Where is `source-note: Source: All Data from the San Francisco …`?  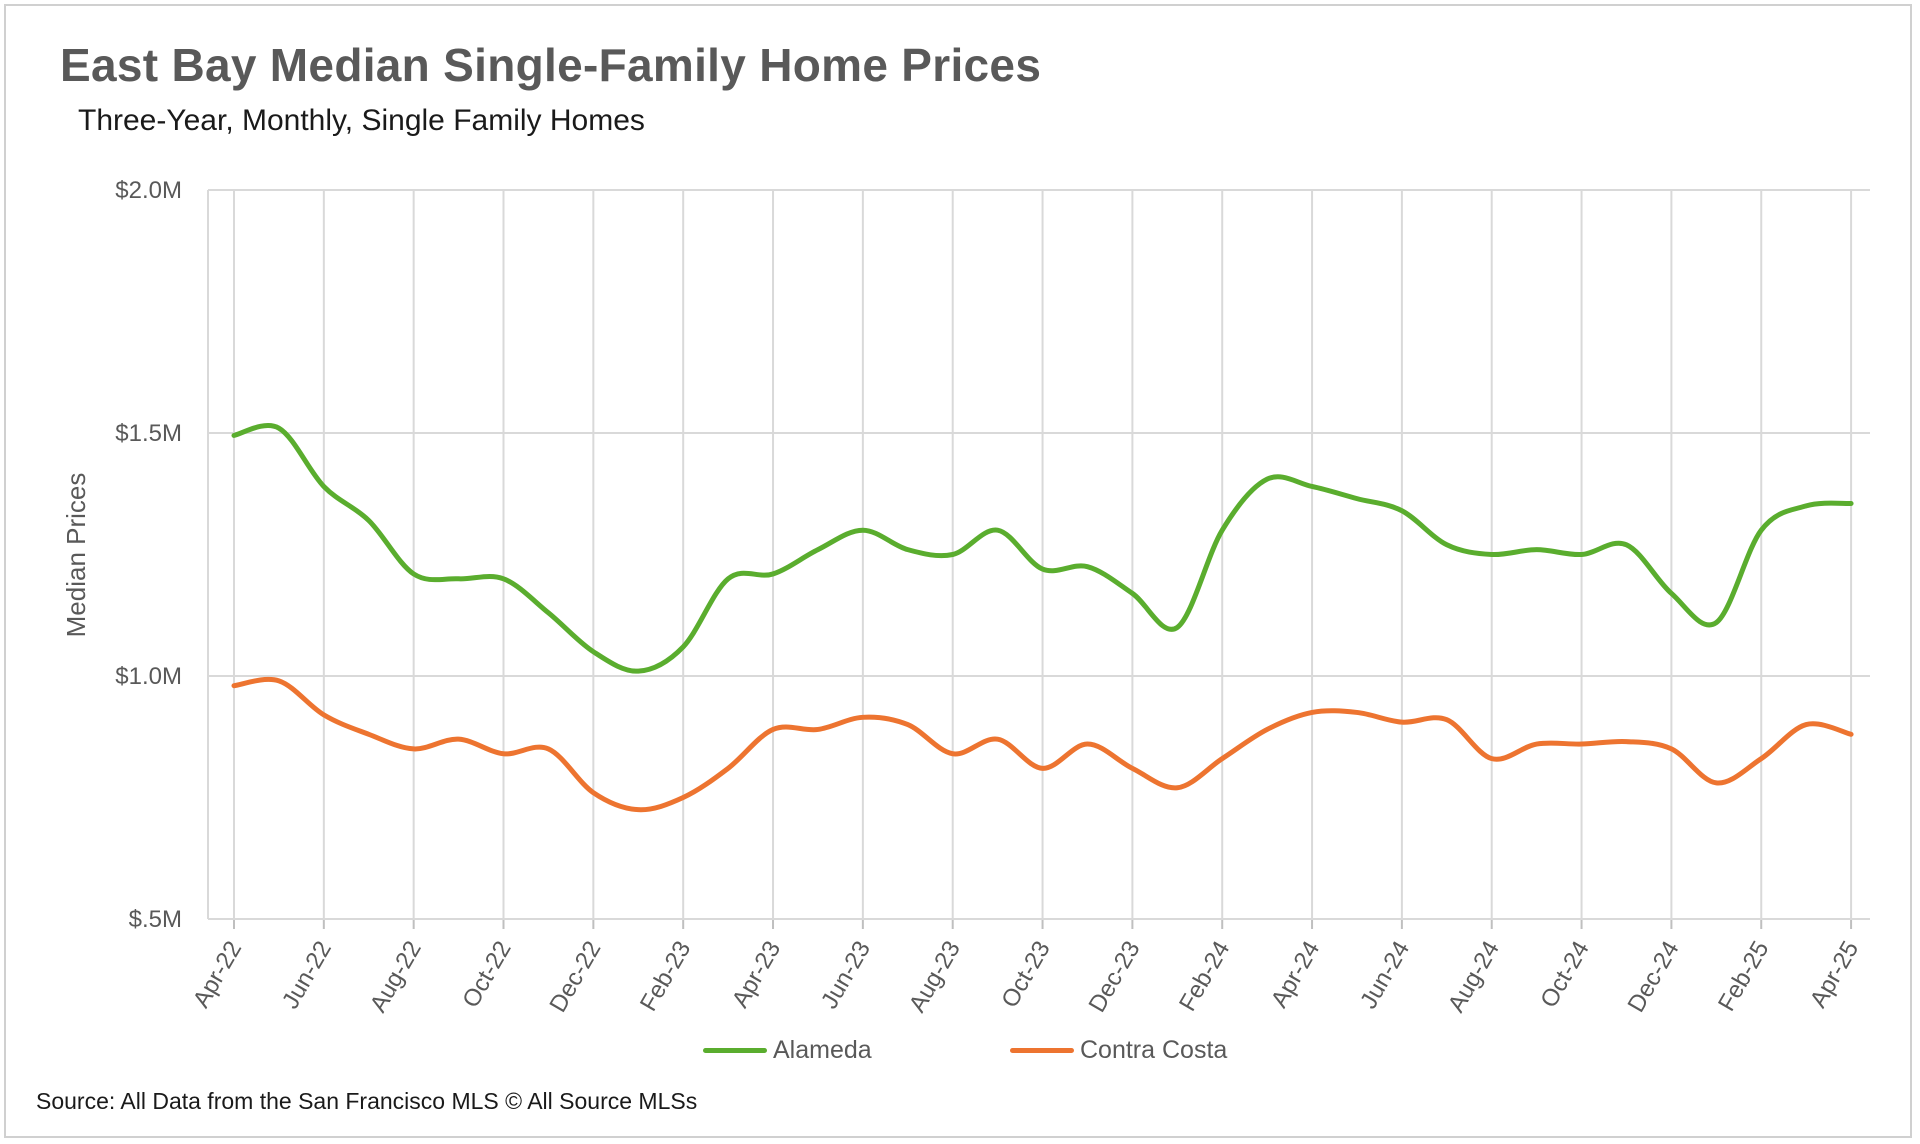 source-note: Source: All Data from the San Francisco … is located at coordinates (367, 1101).